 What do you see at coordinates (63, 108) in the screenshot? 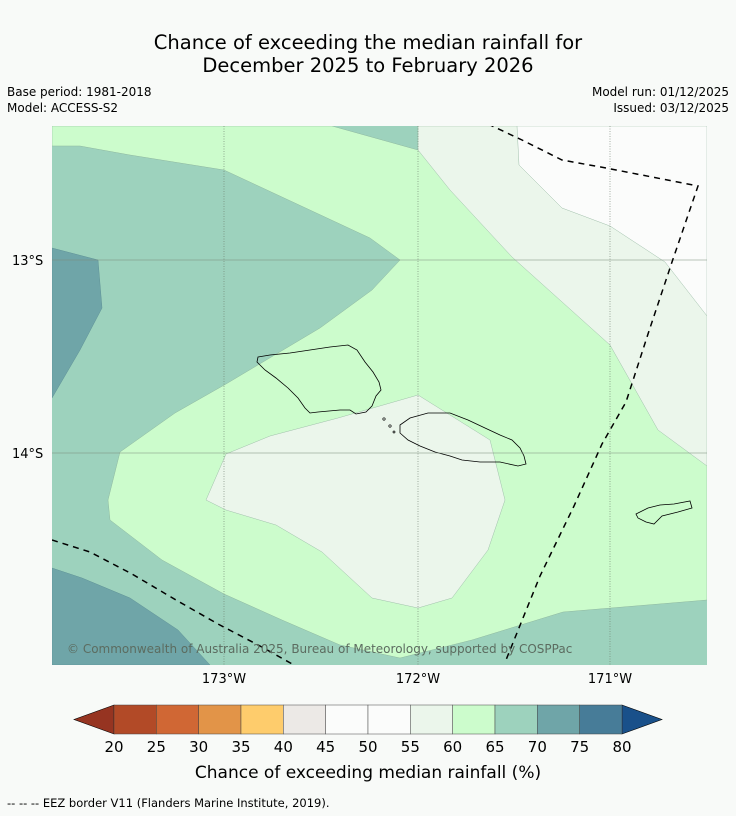
I see `model-name: Model: ACCESS-S2` at bounding box center [63, 108].